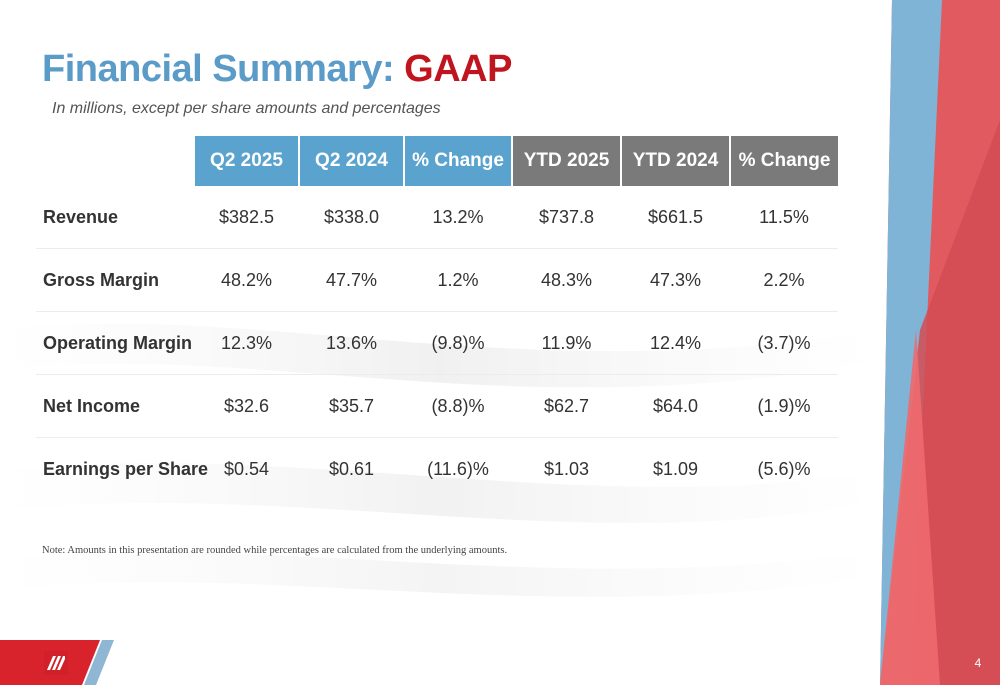  Describe the element at coordinates (566, 280) in the screenshot. I see `table-cell: 48.3%` at that location.